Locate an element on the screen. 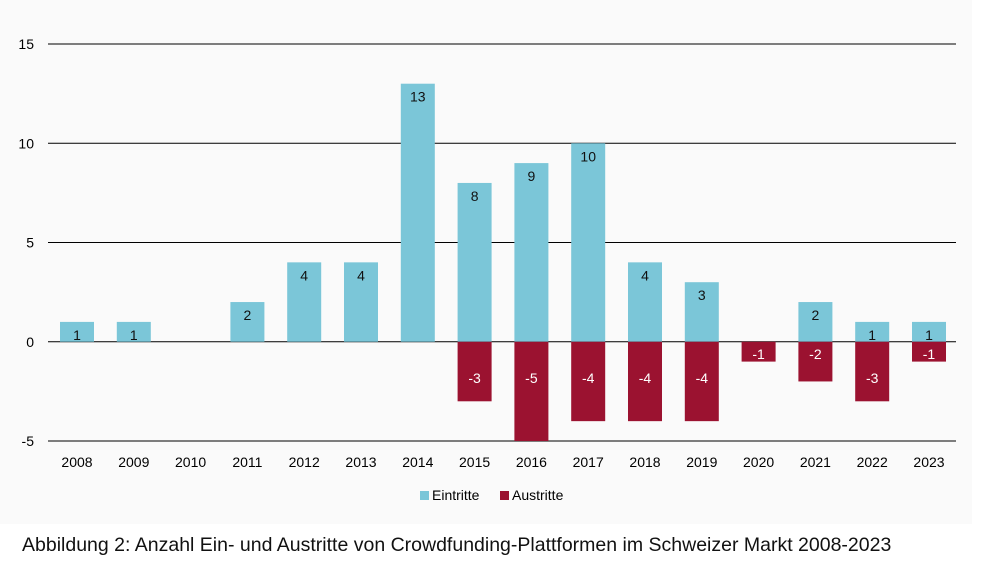 The height and width of the screenshot is (578, 1002). bar-eintritte-2008 is located at coordinates (77, 331).